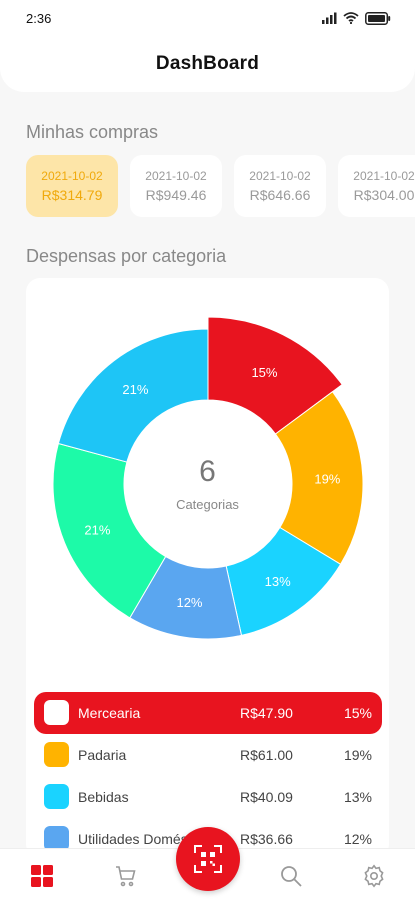  I want to click on purchase-card: 2021-10-02 R$949.46, so click(176, 186).